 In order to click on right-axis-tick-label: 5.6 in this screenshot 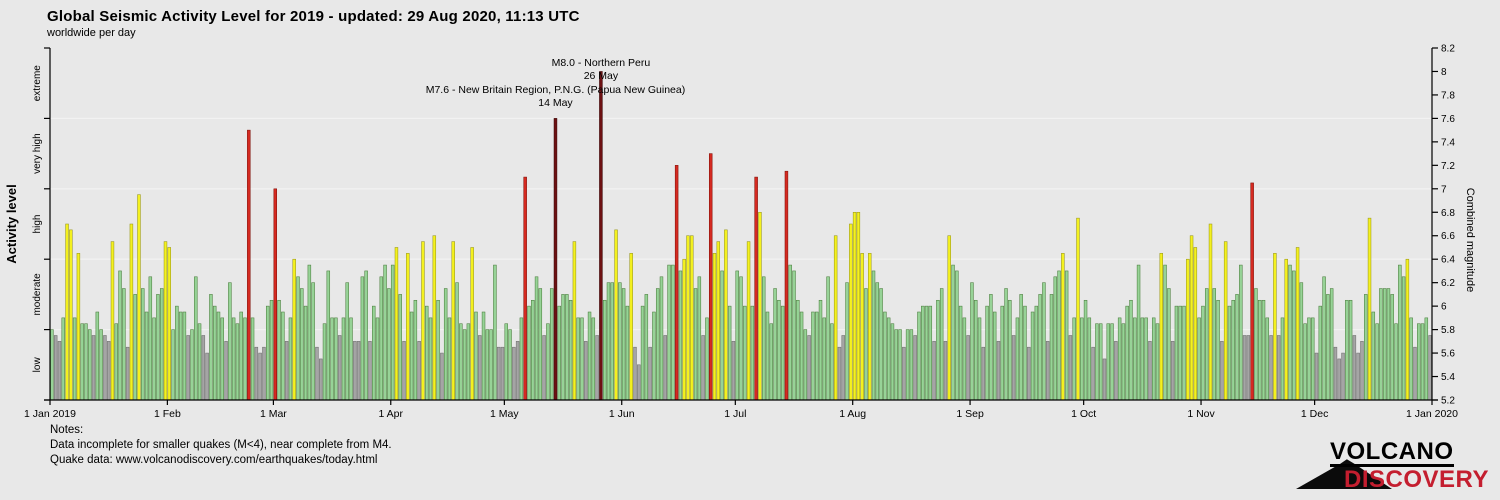, I will do `click(1448, 354)`.